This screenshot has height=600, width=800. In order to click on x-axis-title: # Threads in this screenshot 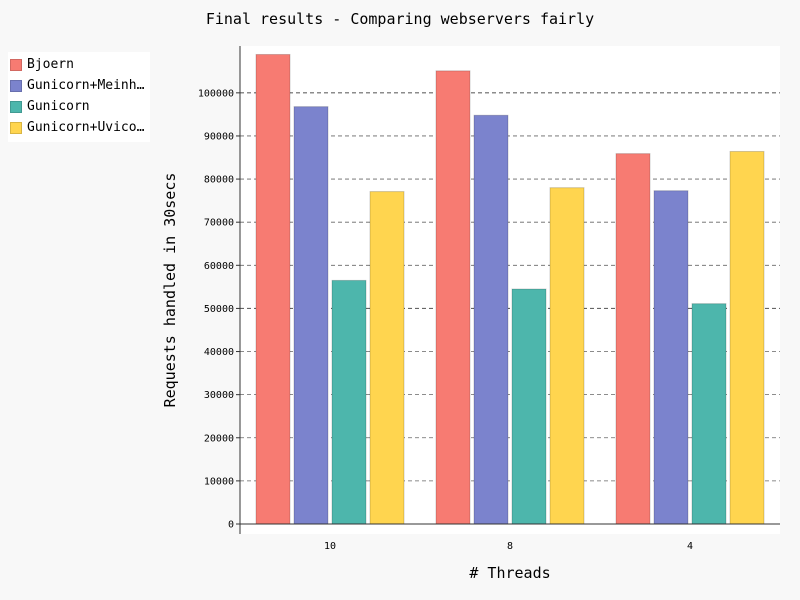, I will do `click(510, 573)`.